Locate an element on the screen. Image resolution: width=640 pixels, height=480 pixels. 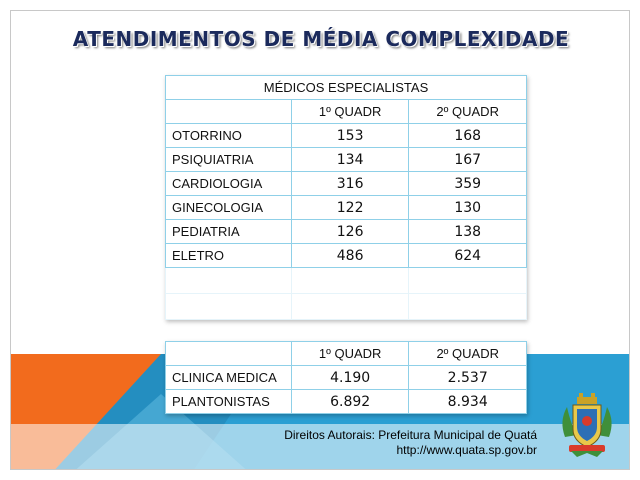
table-row: CLINICA MEDICA 4.190 2.537 is located at coordinates (346, 377).